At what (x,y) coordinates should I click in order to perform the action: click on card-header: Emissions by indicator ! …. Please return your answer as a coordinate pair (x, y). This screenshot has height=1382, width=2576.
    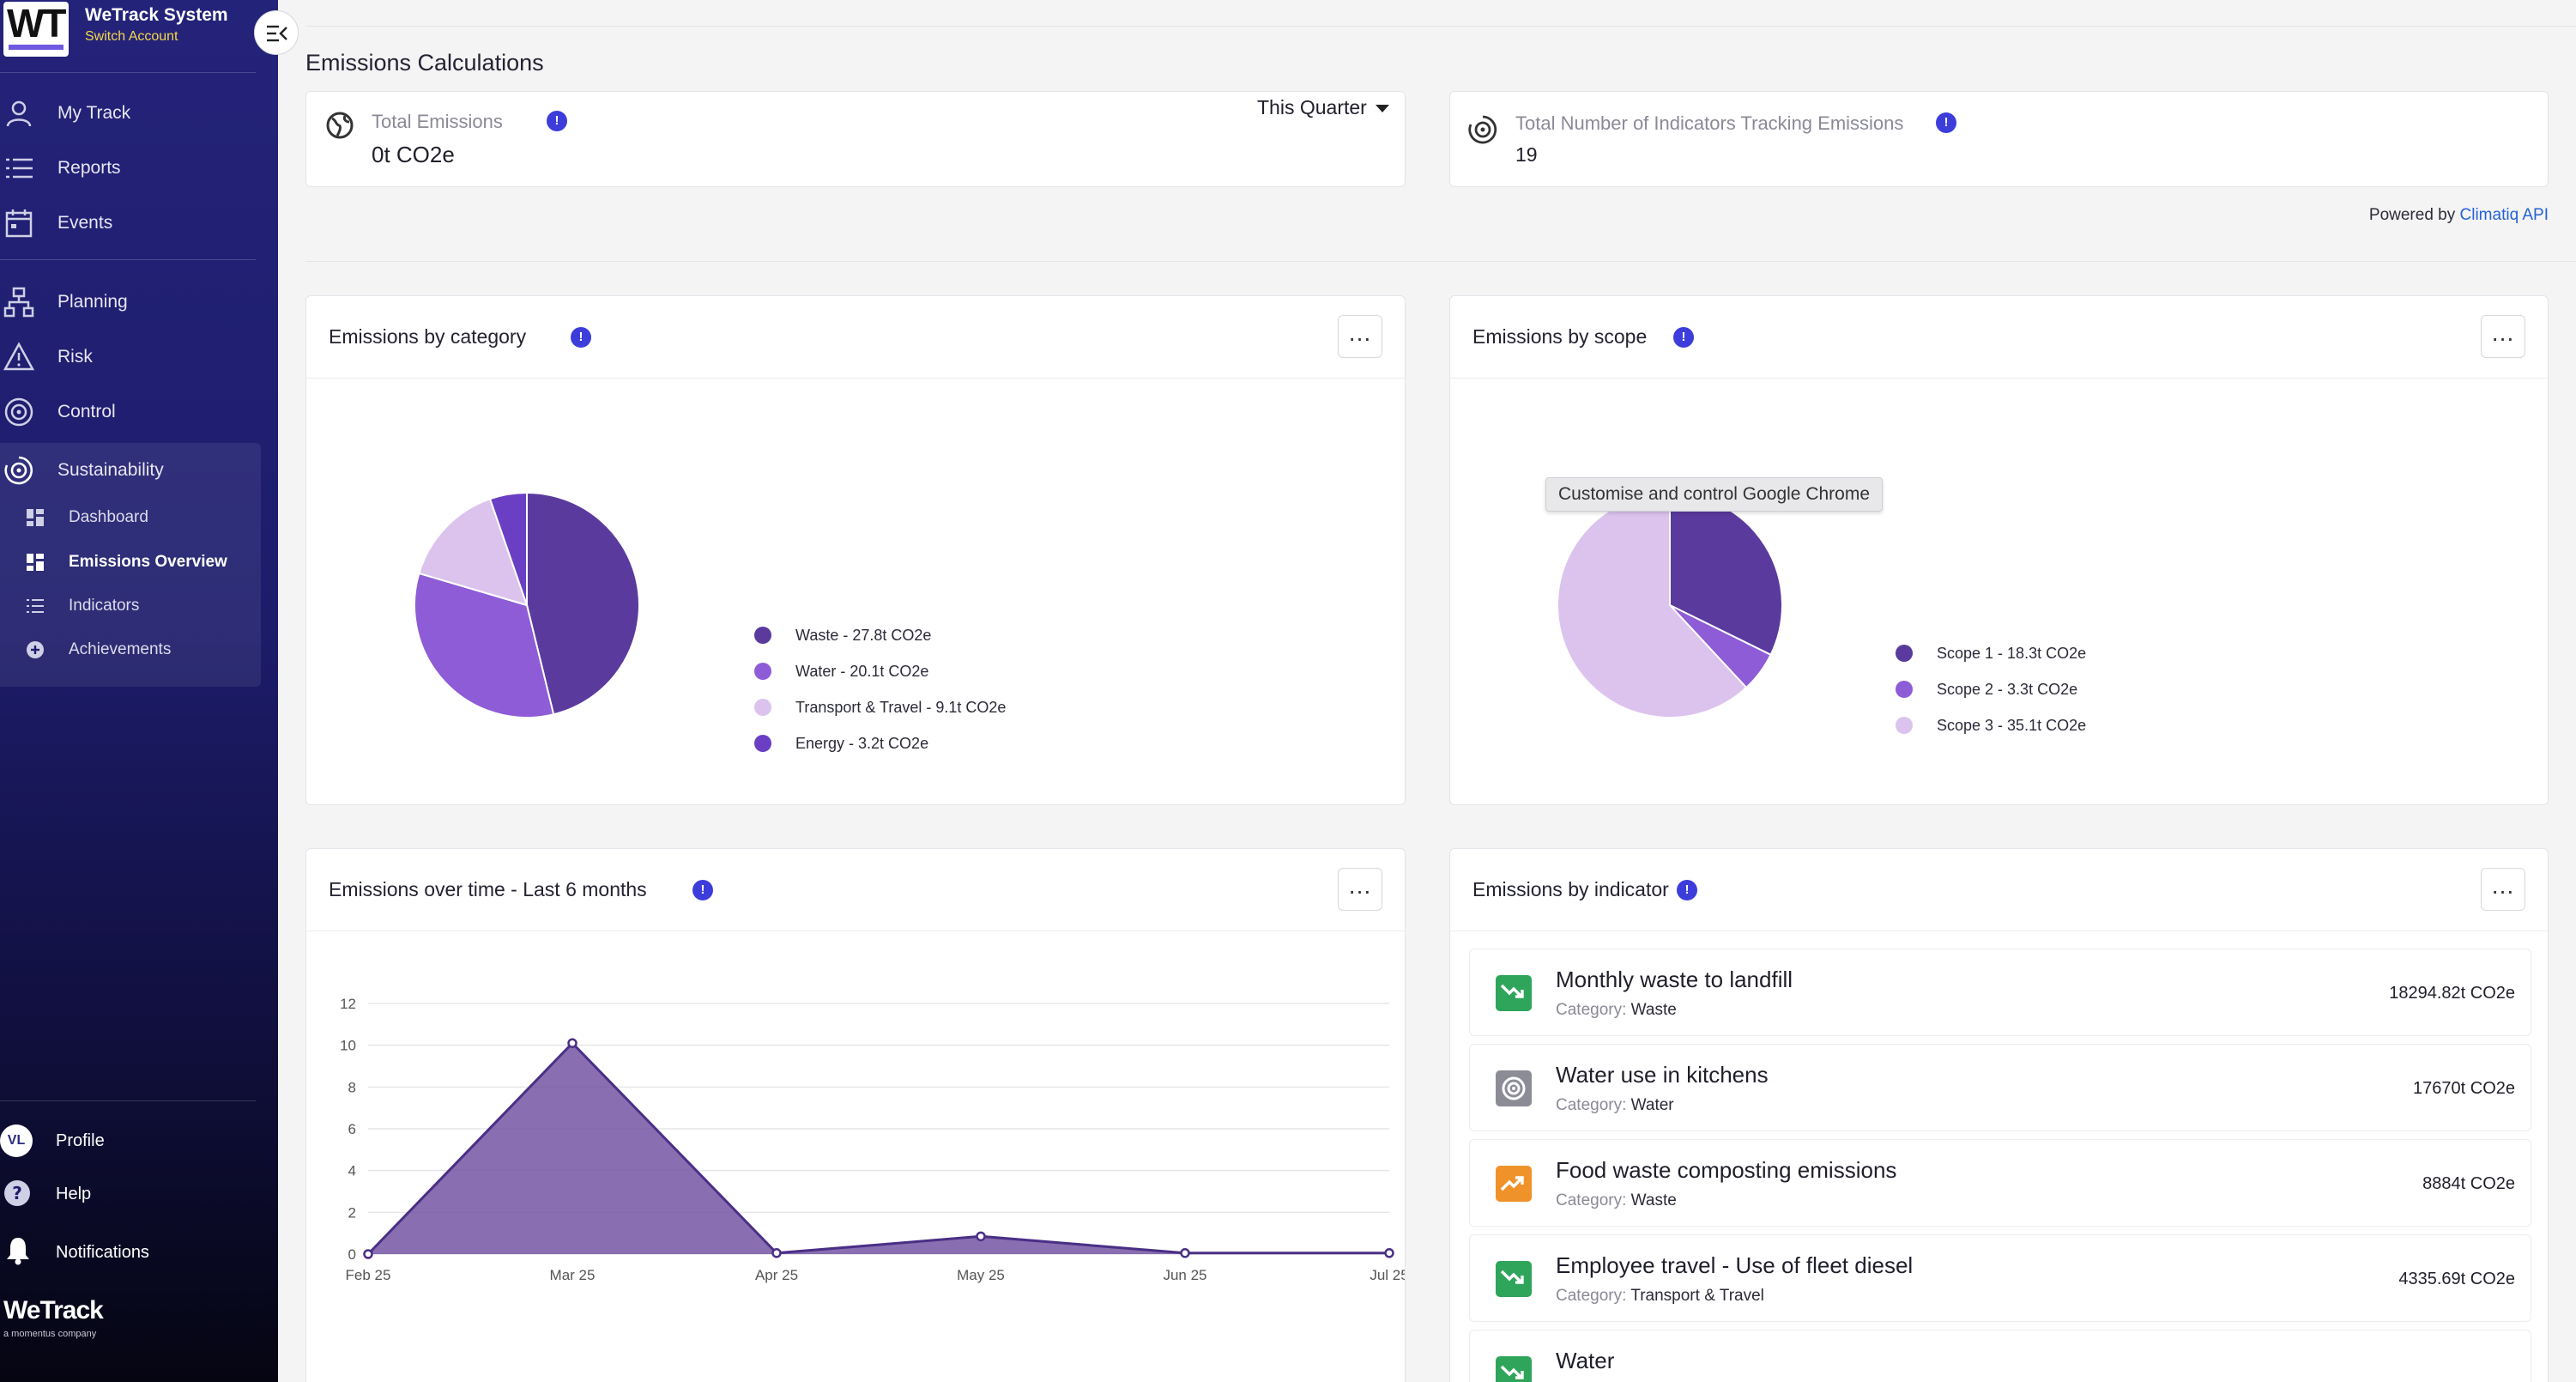
    Looking at the image, I should click on (1999, 890).